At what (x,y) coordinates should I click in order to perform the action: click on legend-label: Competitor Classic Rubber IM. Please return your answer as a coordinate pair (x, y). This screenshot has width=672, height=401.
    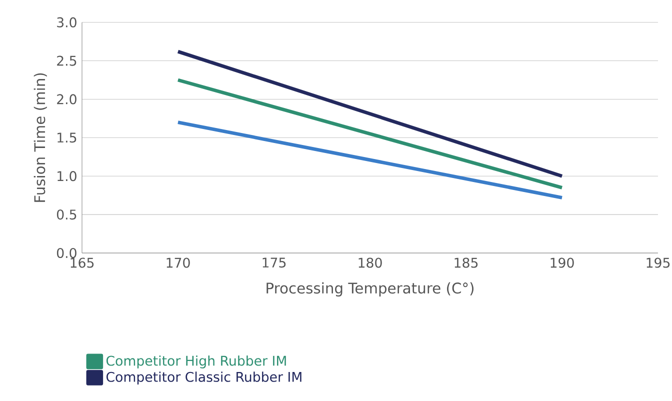
    Looking at the image, I should click on (204, 378).